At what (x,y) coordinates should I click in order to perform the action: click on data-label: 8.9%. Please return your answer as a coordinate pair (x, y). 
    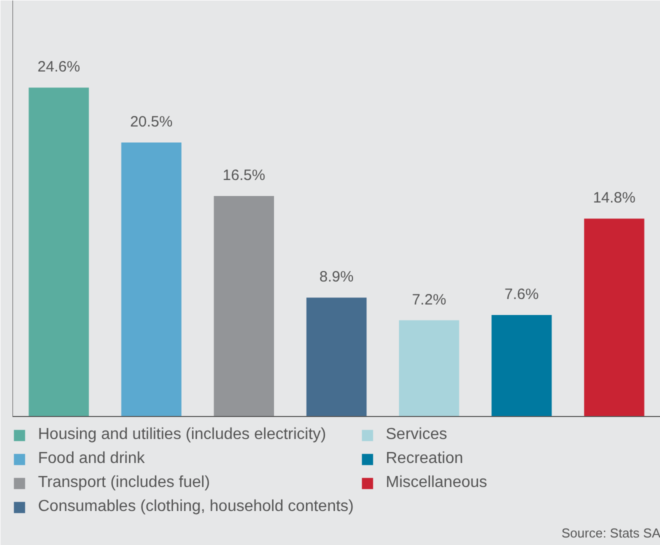
    Looking at the image, I should click on (336, 277).